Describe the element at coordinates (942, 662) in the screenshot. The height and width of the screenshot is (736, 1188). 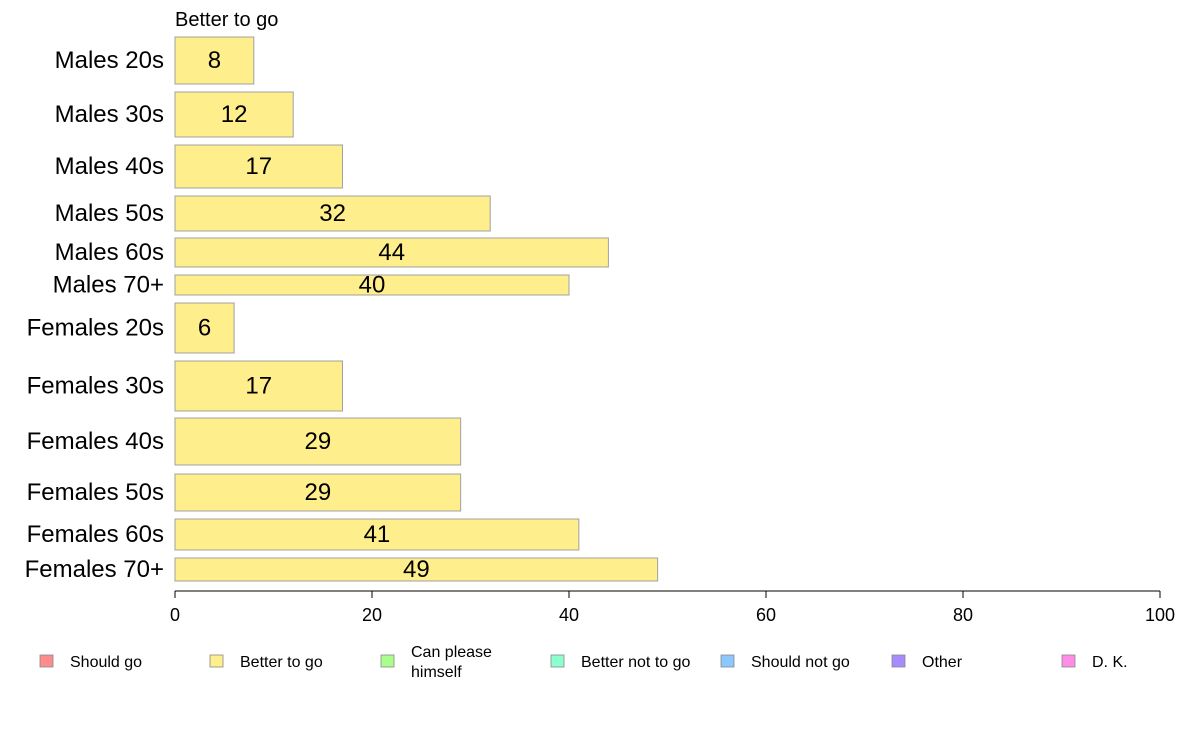
I see `legend-label: Other` at that location.